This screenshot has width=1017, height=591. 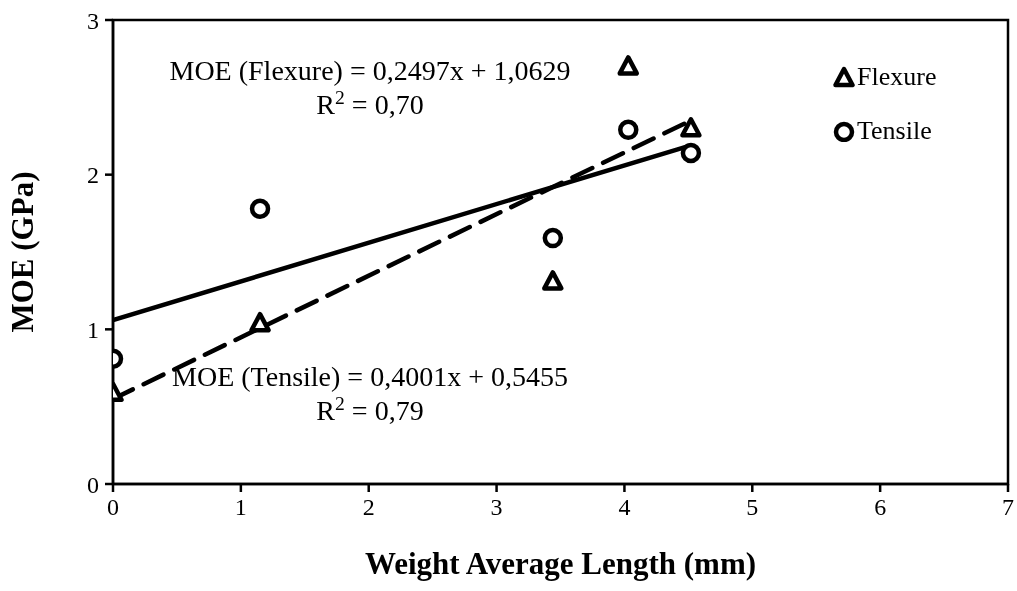 I want to click on y-tick-label: 2, so click(x=93, y=175).